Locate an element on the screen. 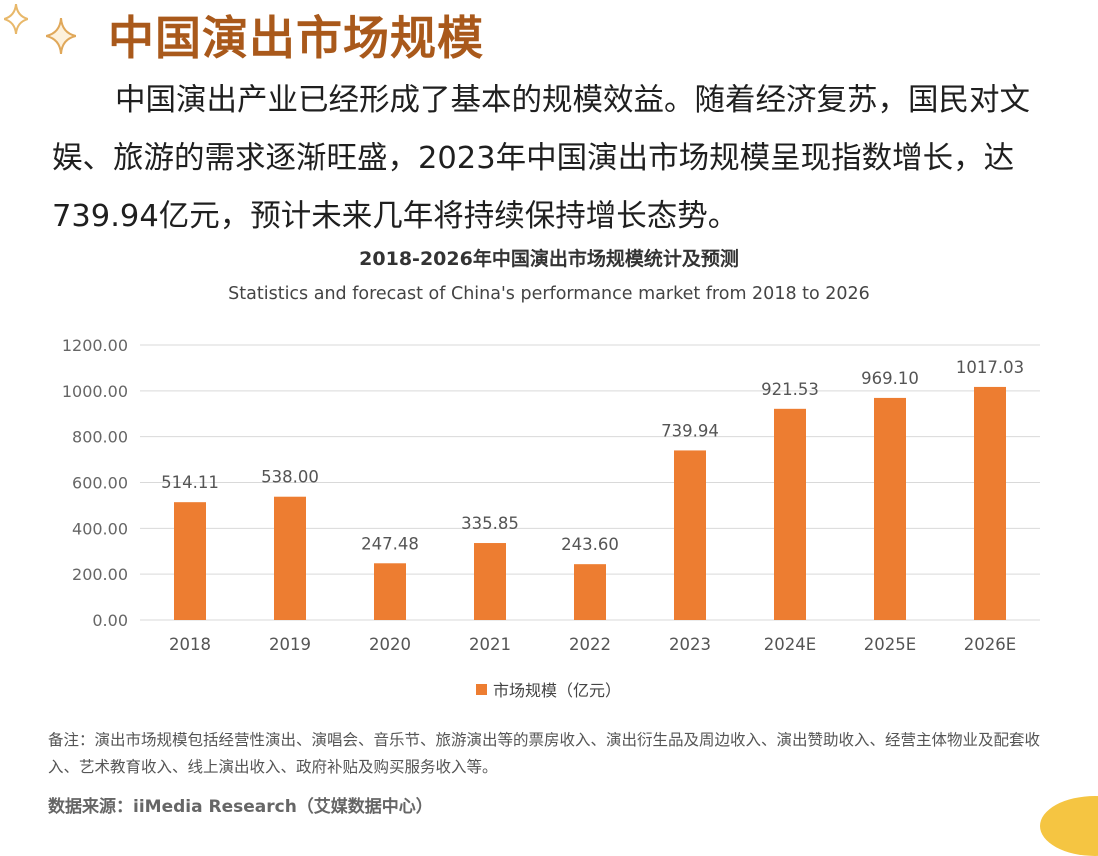  chart-legend: 市场规模（亿元） is located at coordinates (548, 689).